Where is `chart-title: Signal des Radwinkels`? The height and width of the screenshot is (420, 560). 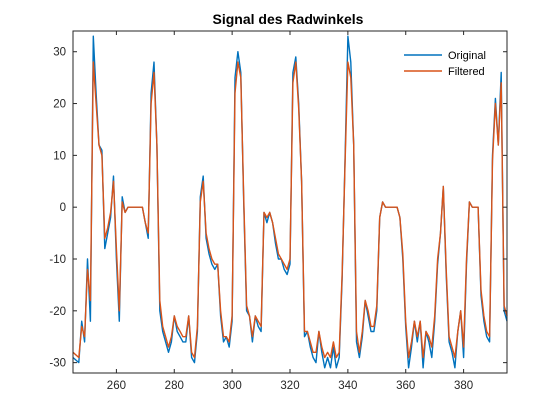
chart-title: Signal des Radwinkels is located at coordinates (288, 19).